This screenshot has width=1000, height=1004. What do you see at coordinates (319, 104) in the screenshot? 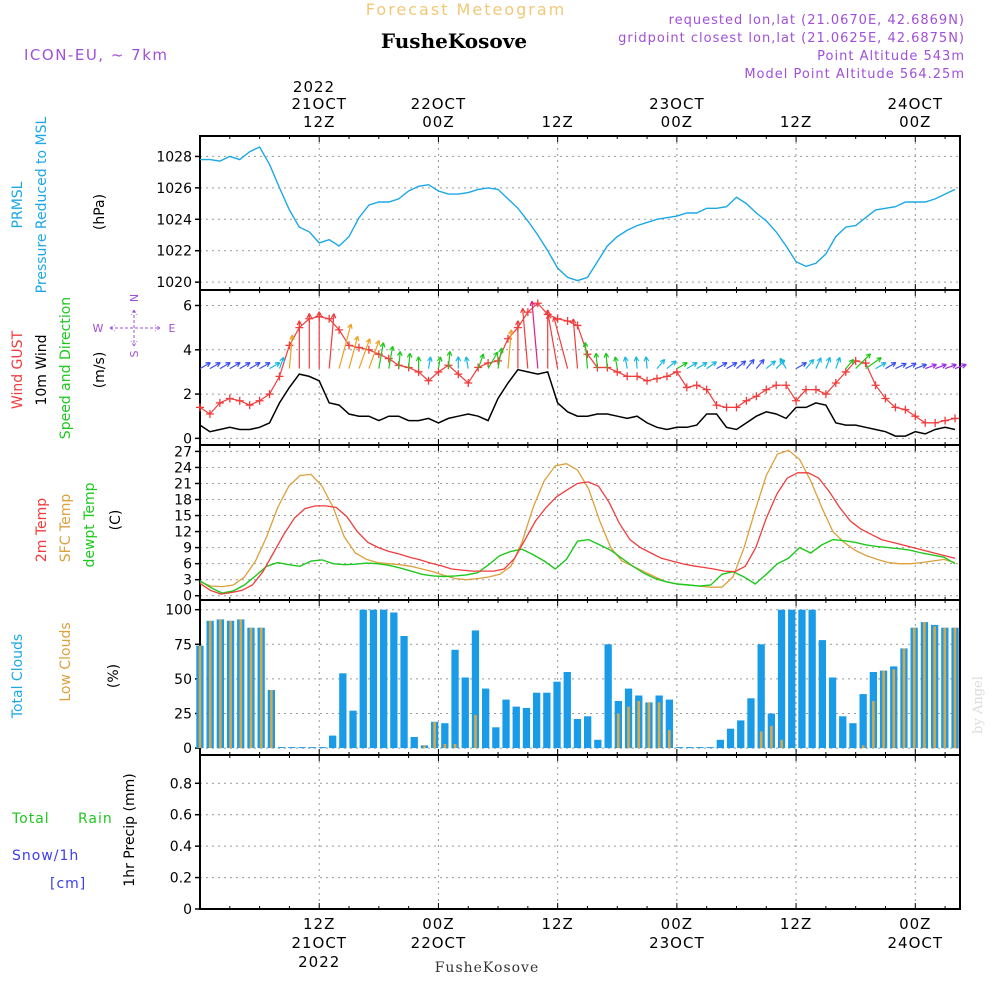
I see `top-date-label: 21OCT` at bounding box center [319, 104].